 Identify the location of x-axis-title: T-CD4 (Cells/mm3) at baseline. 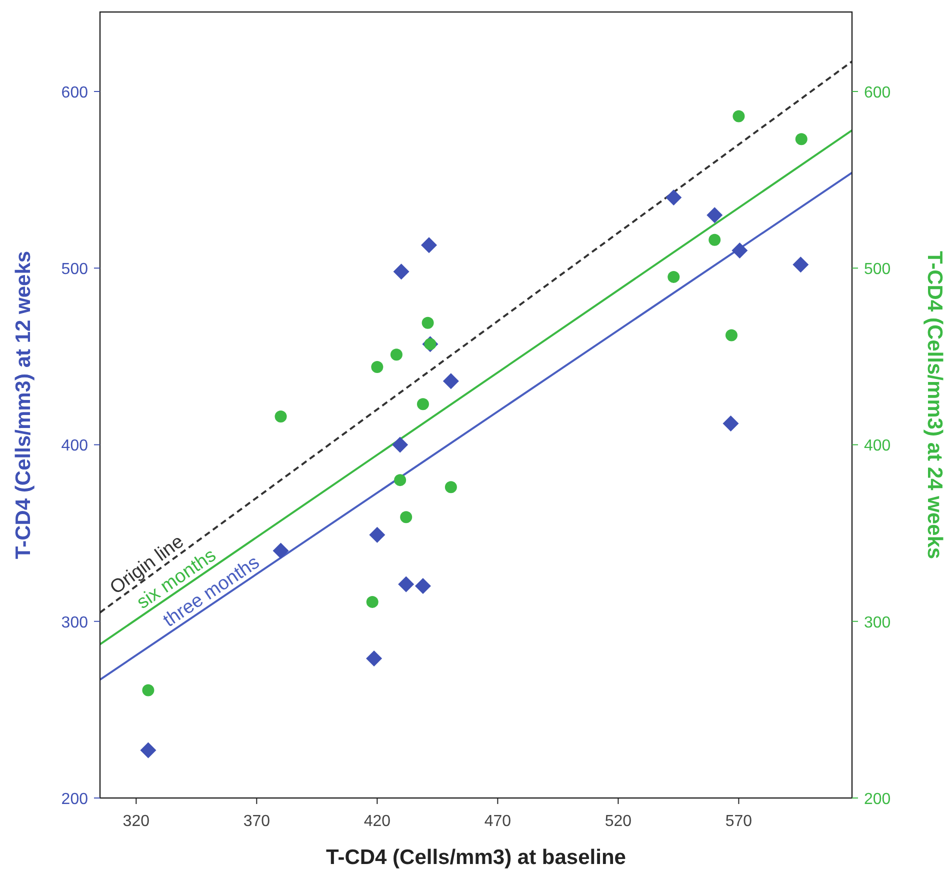
(476, 857).